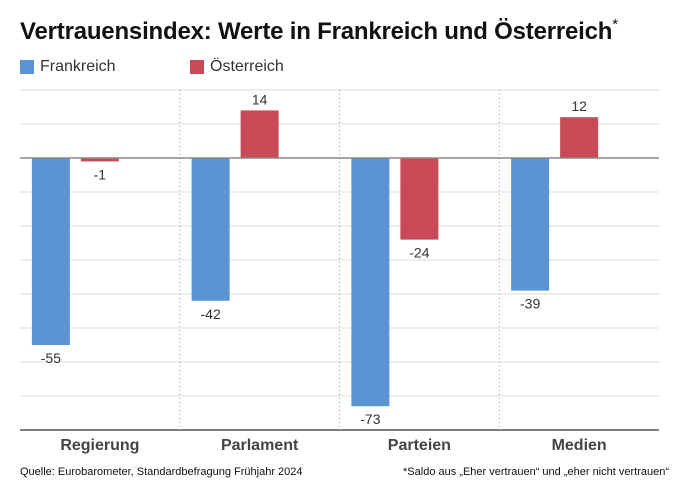 The height and width of the screenshot is (502, 679). I want to click on category-label: Regierung, so click(99, 445).